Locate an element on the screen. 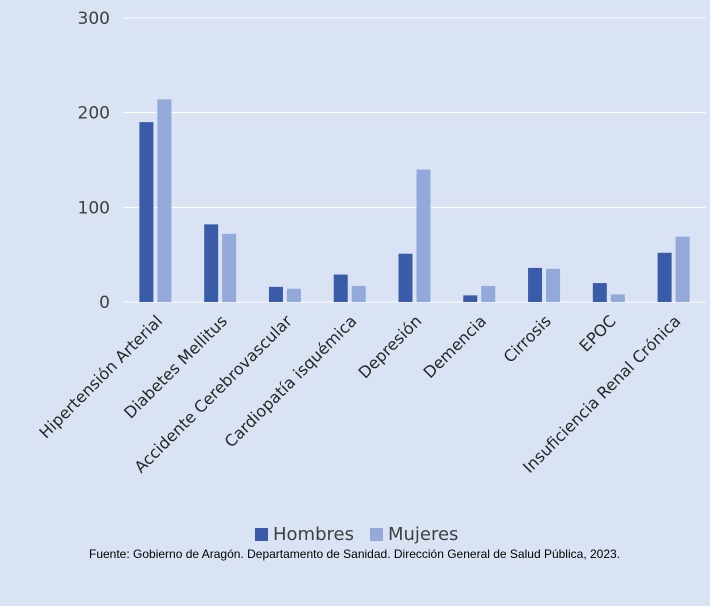  x-category-label: Demencia is located at coordinates (455, 346).